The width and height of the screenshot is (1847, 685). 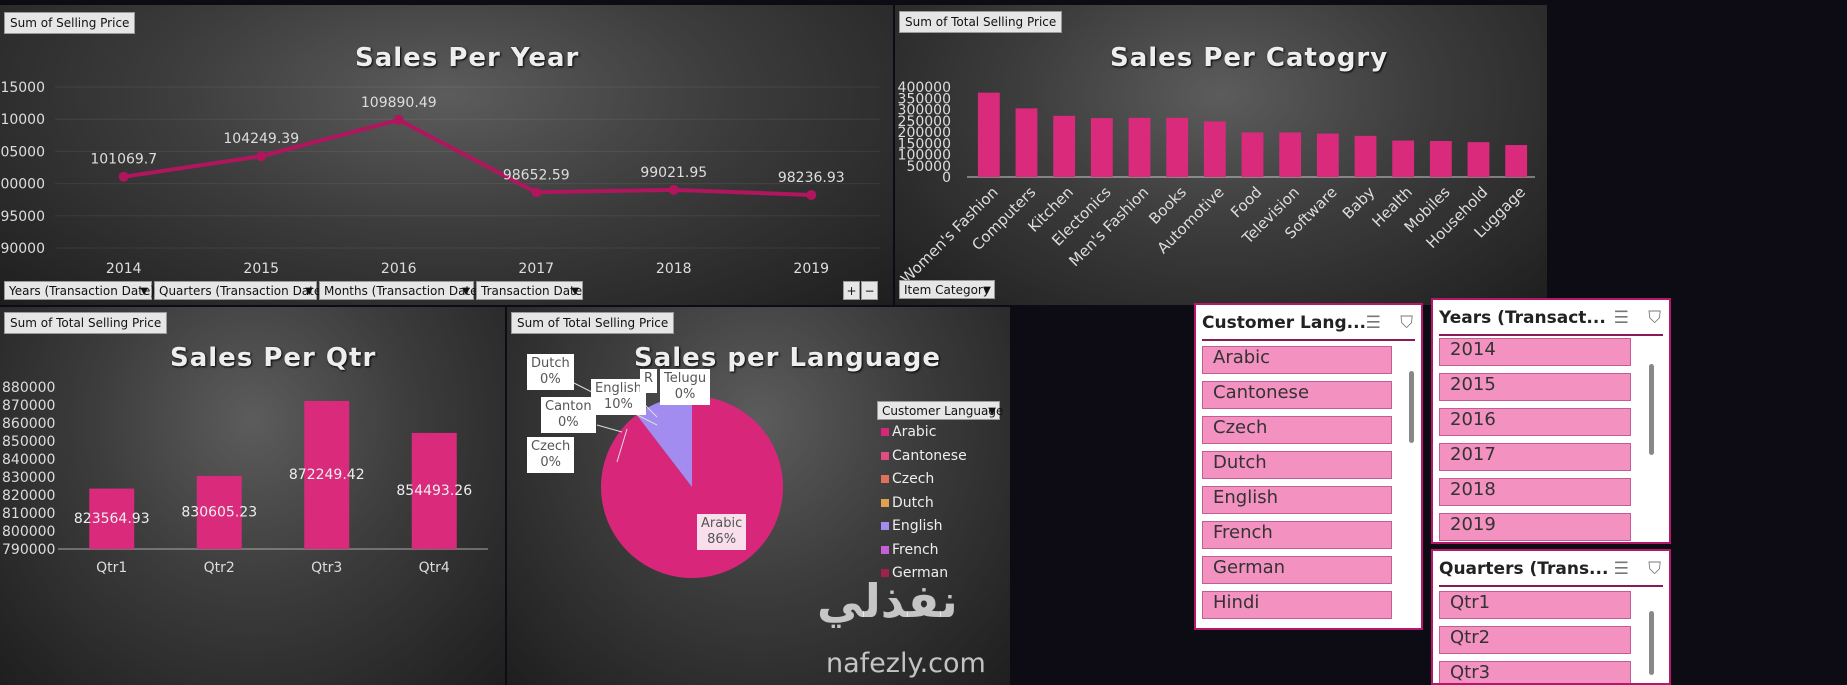 What do you see at coordinates (1535, 422) in the screenshot?
I see `slicer-item: 2016` at bounding box center [1535, 422].